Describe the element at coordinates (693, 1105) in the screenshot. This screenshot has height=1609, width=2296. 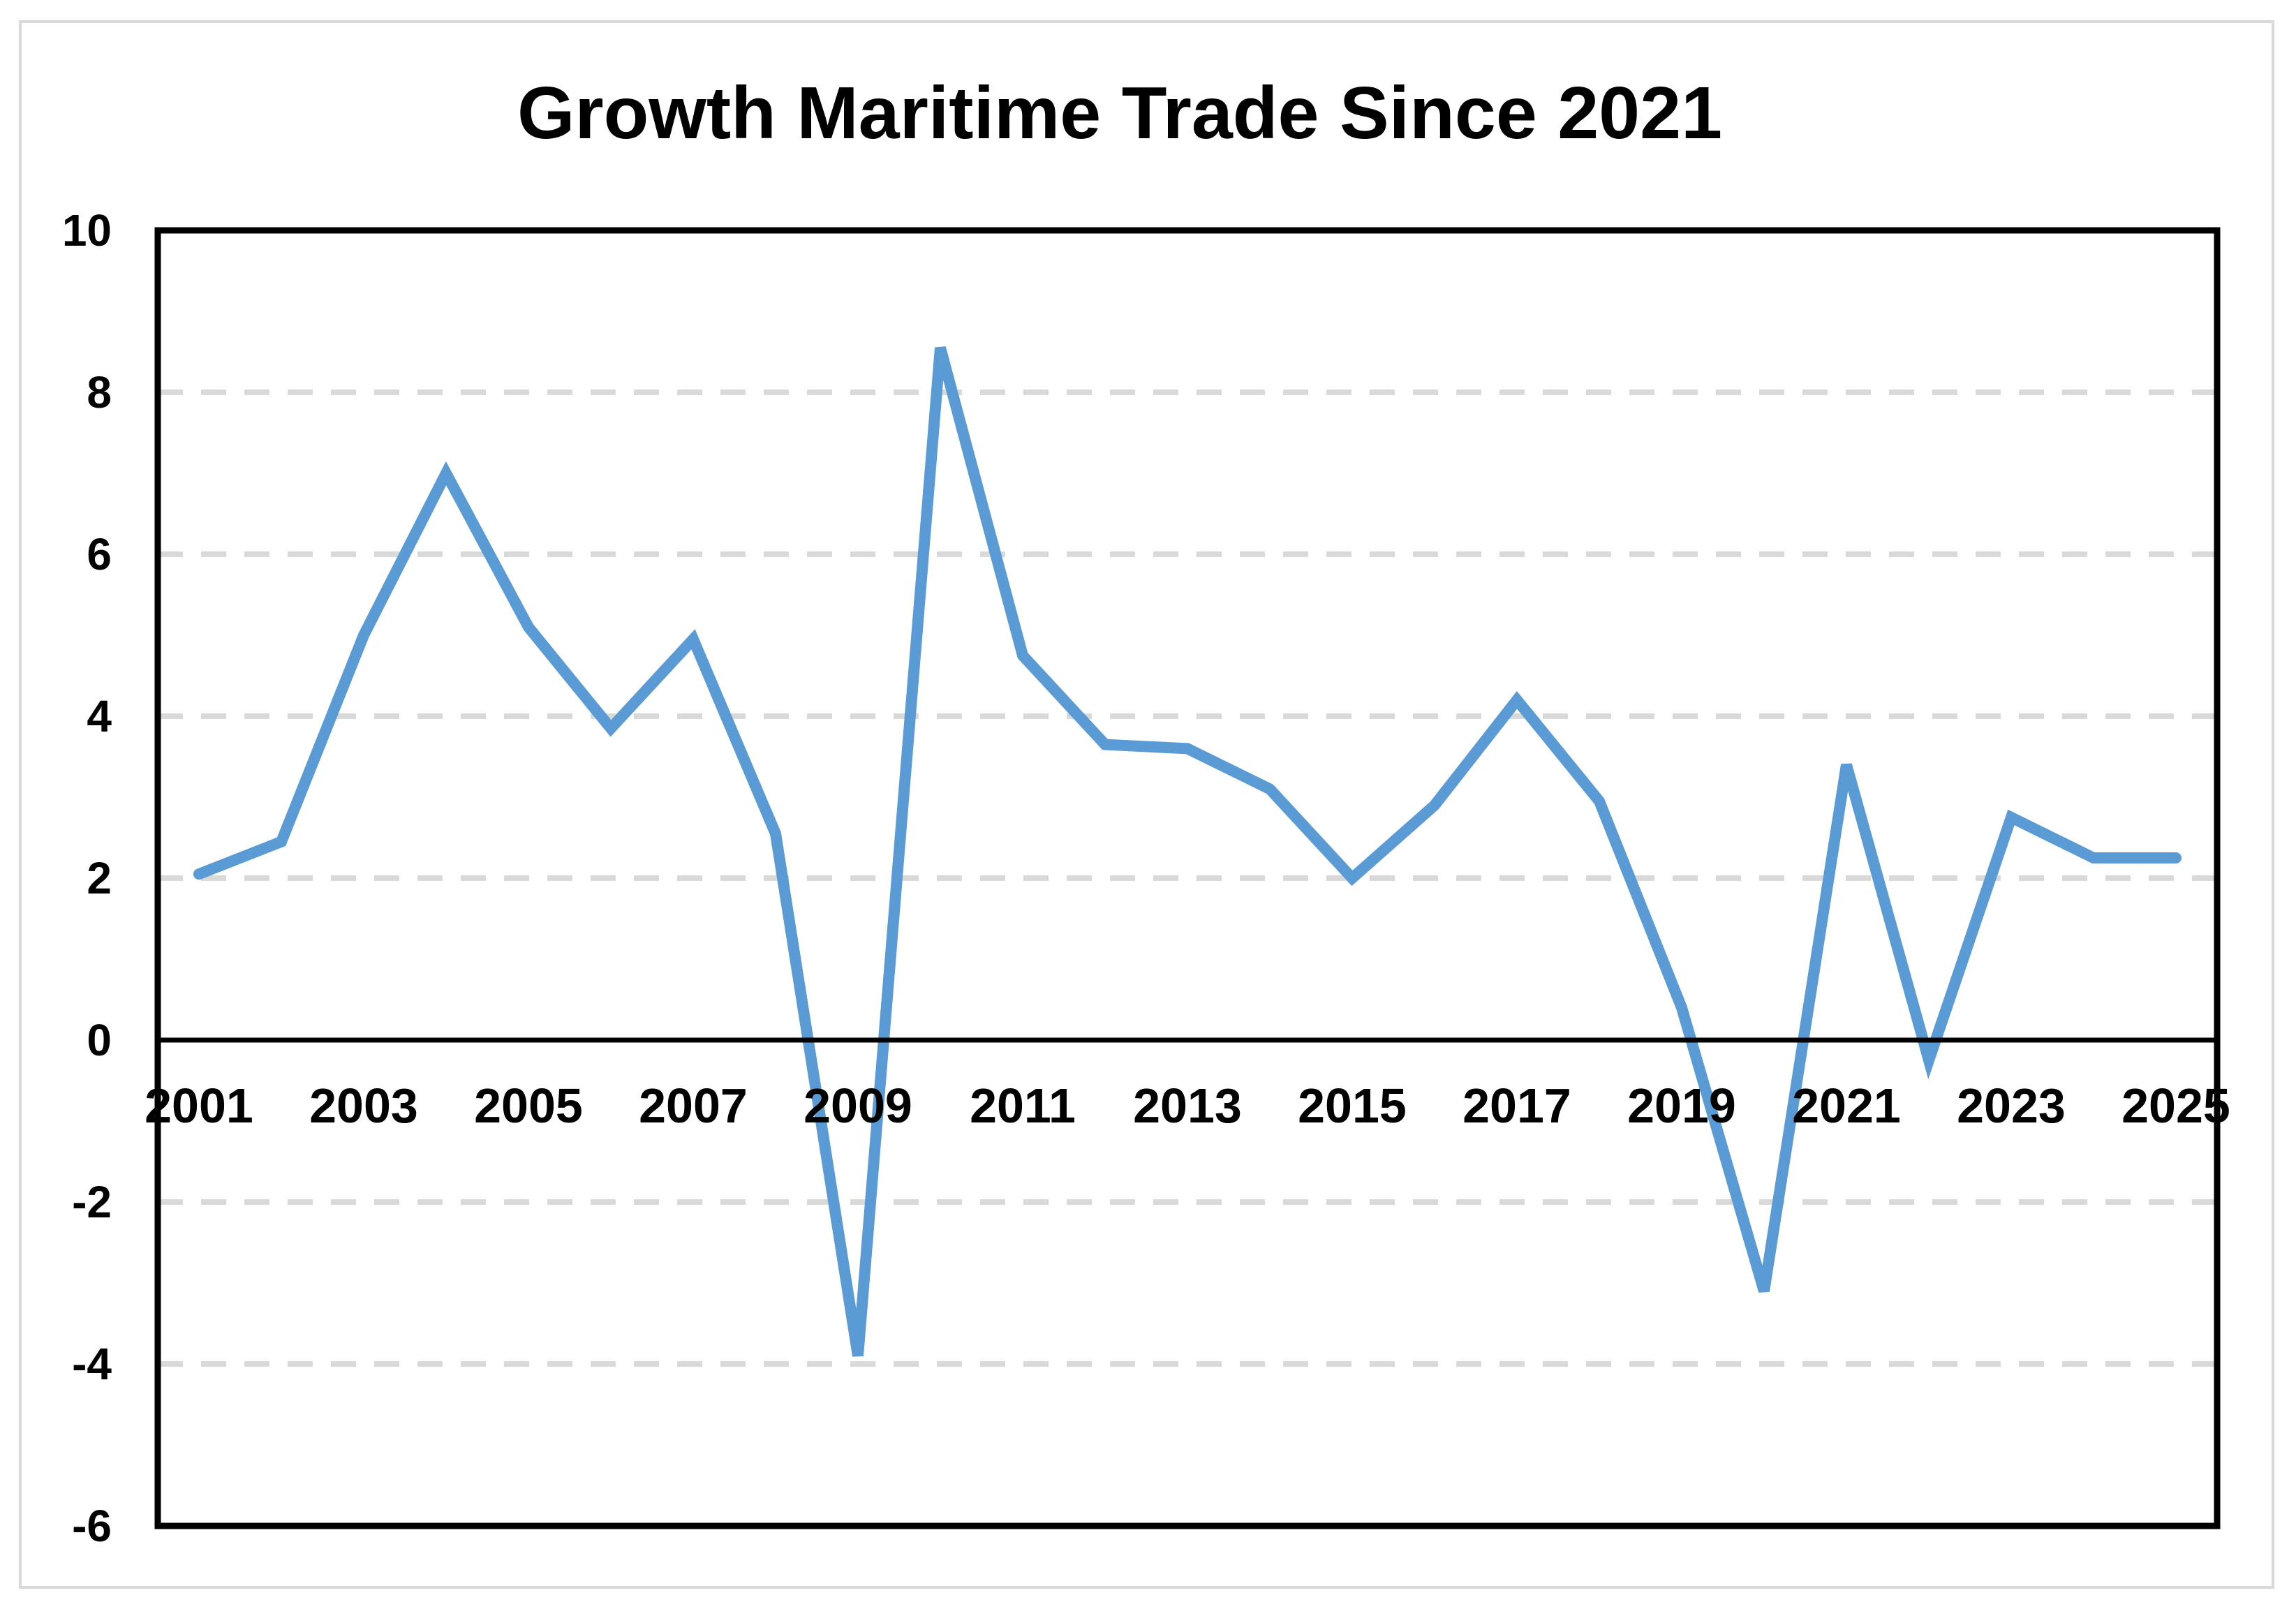
I see `x-tick-label: 2007` at that location.